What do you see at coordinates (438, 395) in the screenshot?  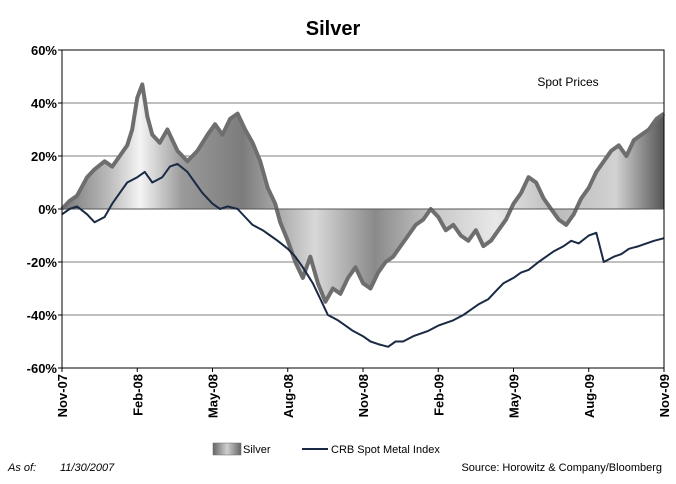 I see `x-tick-label: Feb-09` at bounding box center [438, 395].